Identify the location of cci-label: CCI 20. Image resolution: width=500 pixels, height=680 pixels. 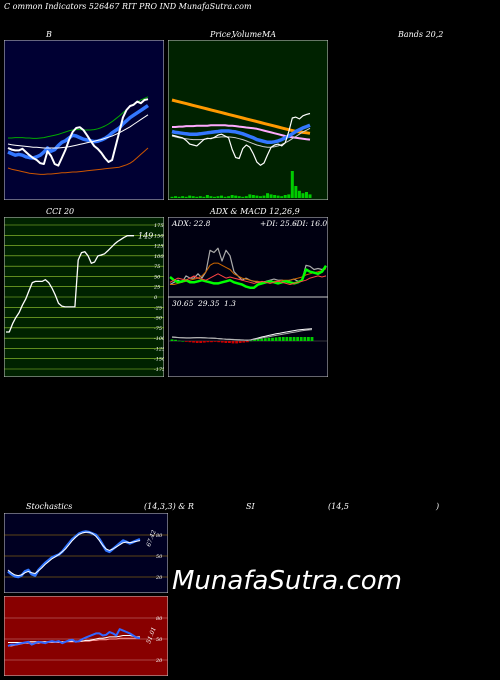
(60, 211).